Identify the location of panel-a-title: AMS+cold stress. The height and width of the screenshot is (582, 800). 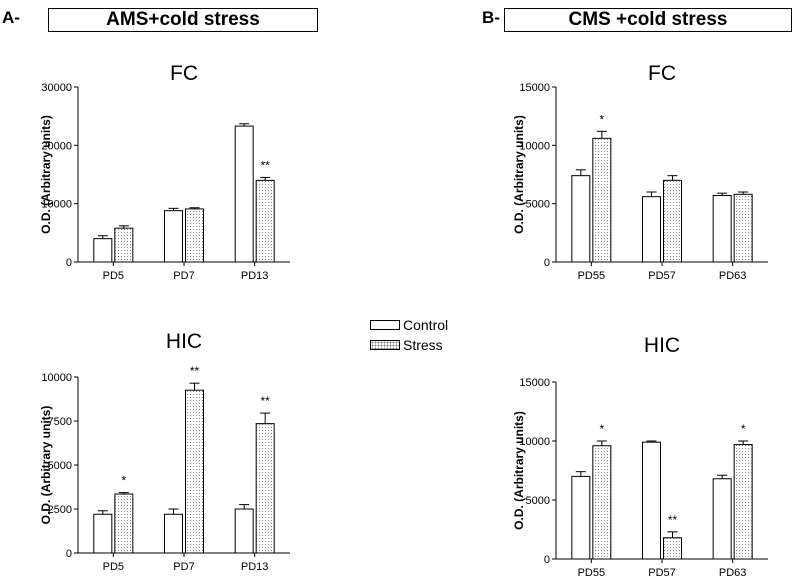
(183, 20).